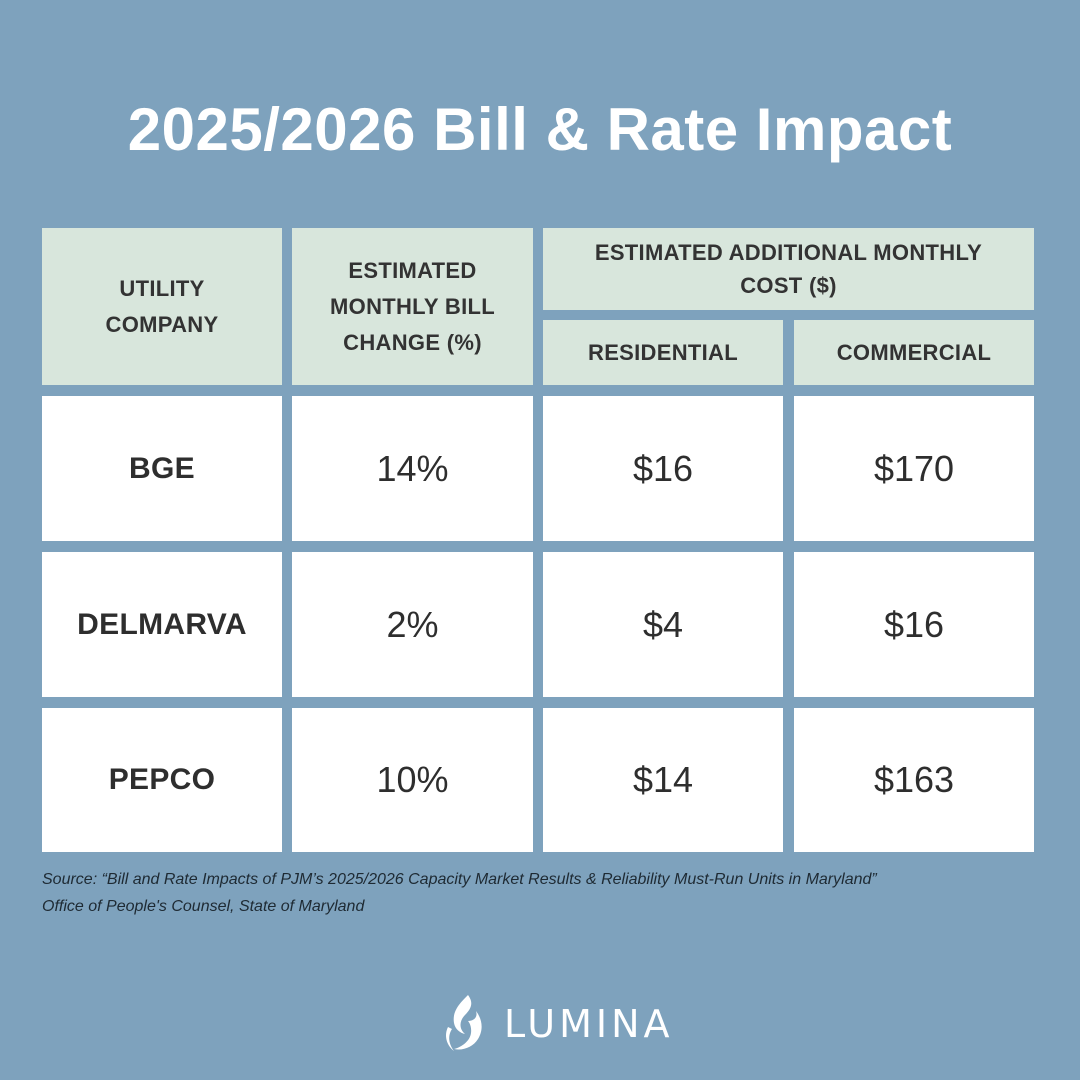 Image resolution: width=1080 pixels, height=1080 pixels. I want to click on commercial-value: $163, so click(914, 779).